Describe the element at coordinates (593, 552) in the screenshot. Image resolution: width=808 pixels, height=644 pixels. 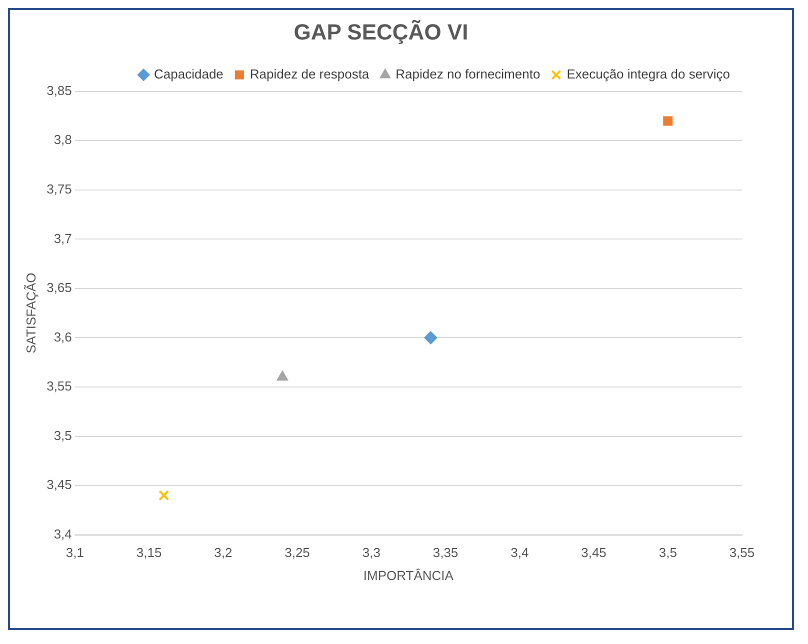
I see `x-tick-label: 3,45` at that location.